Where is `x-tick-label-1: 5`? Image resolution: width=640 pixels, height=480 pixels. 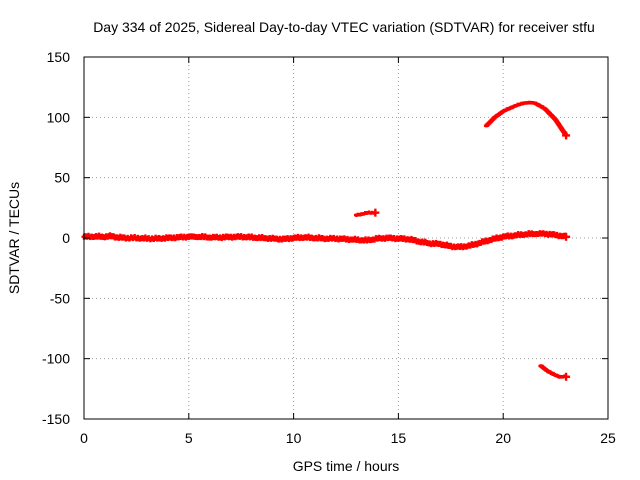
x-tick-label-1: 5 is located at coordinates (189, 438).